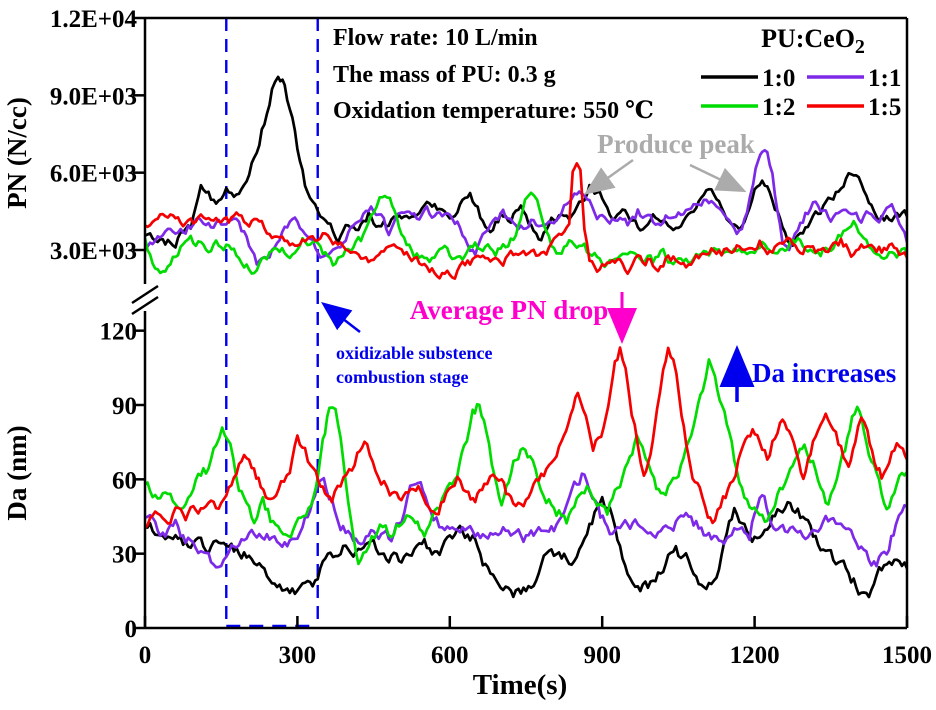 This screenshot has width=936, height=710. Describe the element at coordinates (509, 310) in the screenshot. I see `average-pn-drop-label: Average PN drop` at that location.